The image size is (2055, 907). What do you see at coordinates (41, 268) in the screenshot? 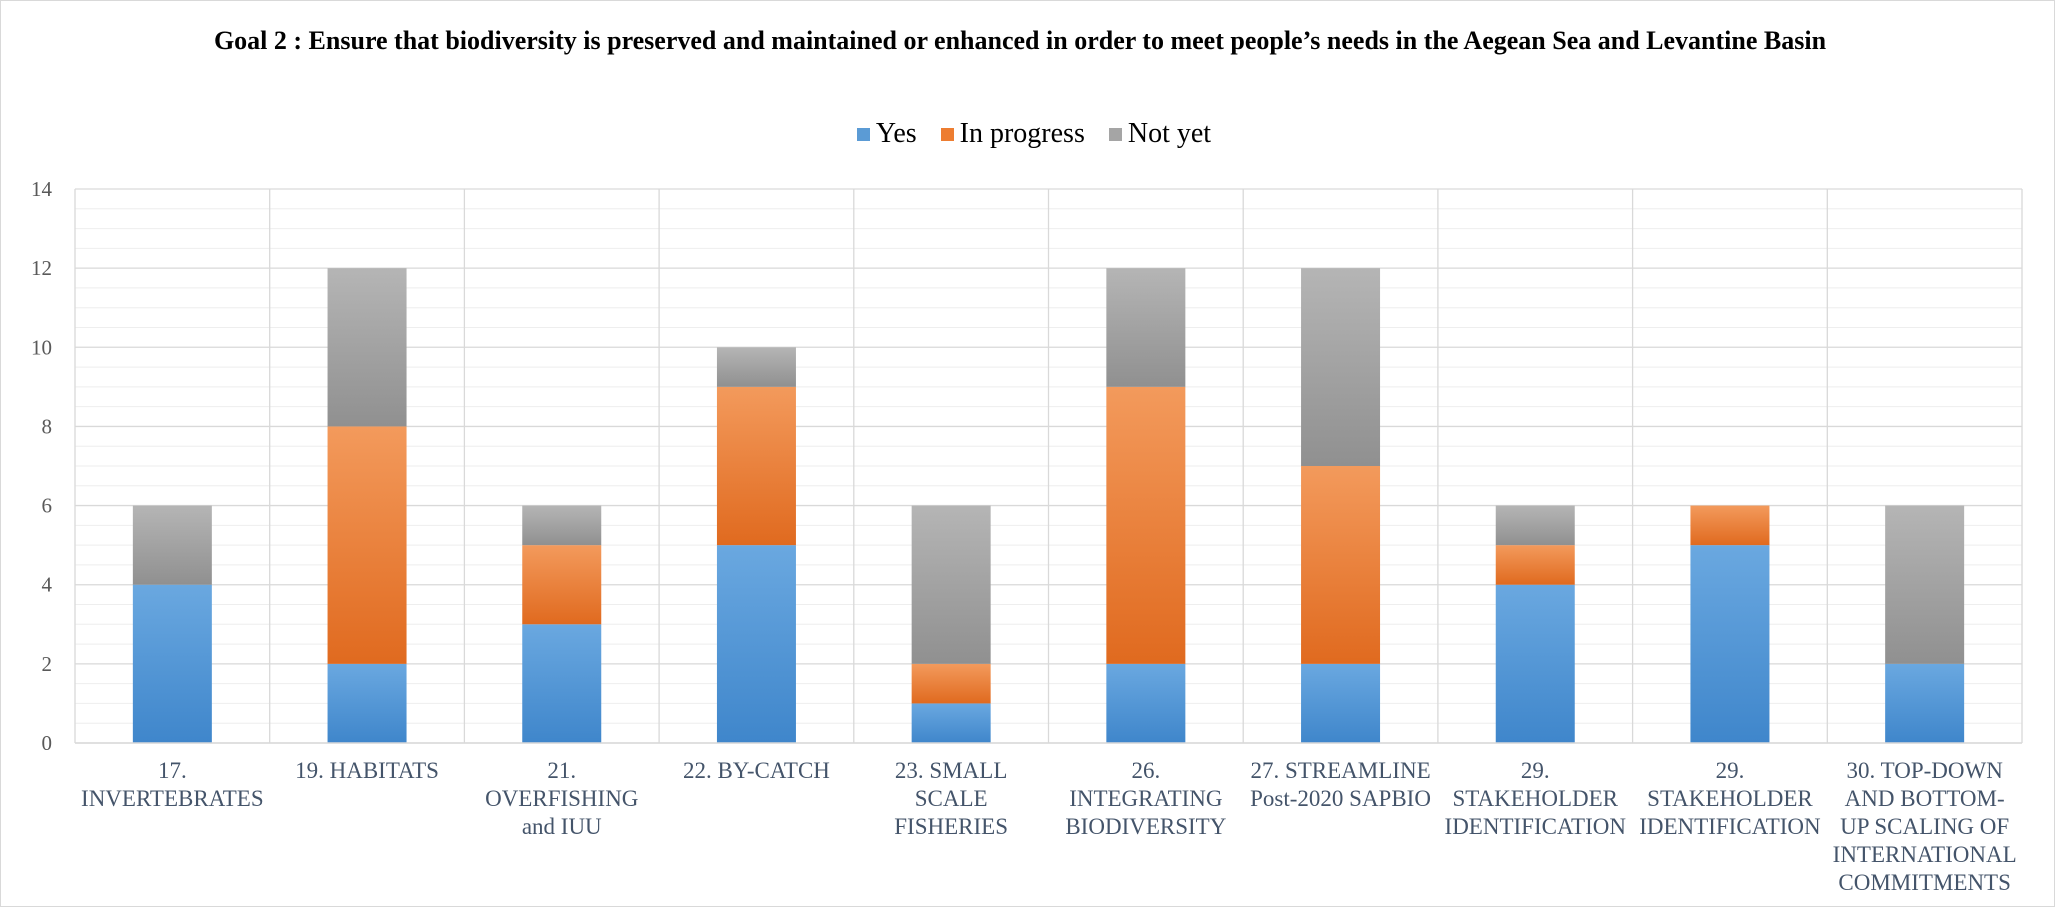
I see `y-tick-label: 12` at bounding box center [41, 268].